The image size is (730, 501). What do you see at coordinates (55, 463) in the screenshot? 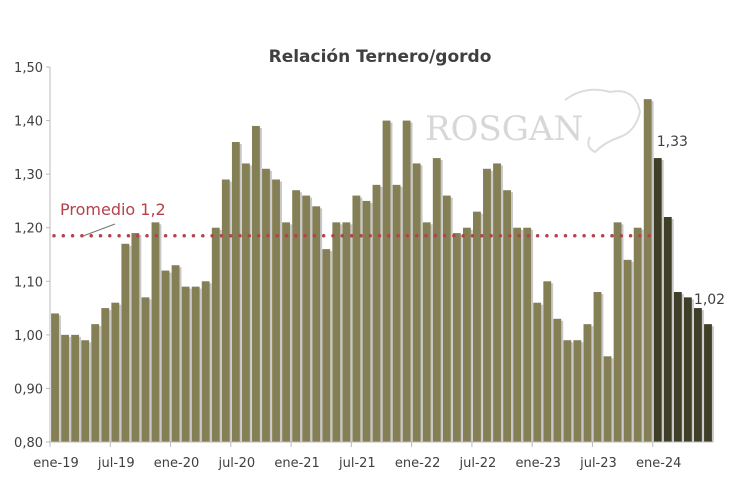
I see `x-tick-label: ene-19` at bounding box center [55, 463].